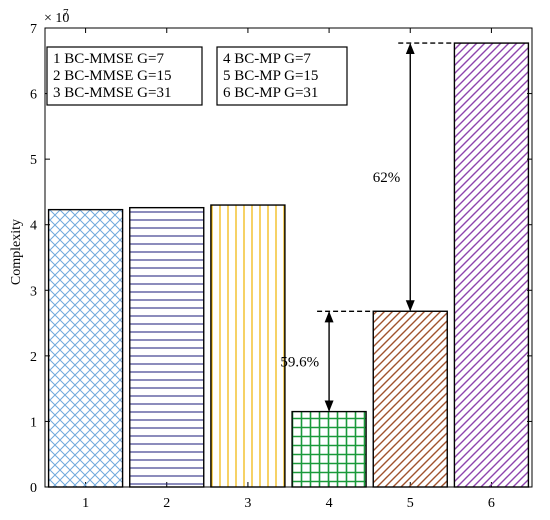  I want to click on legend-entry: 2 BC-MMSE G=15, so click(112, 76).